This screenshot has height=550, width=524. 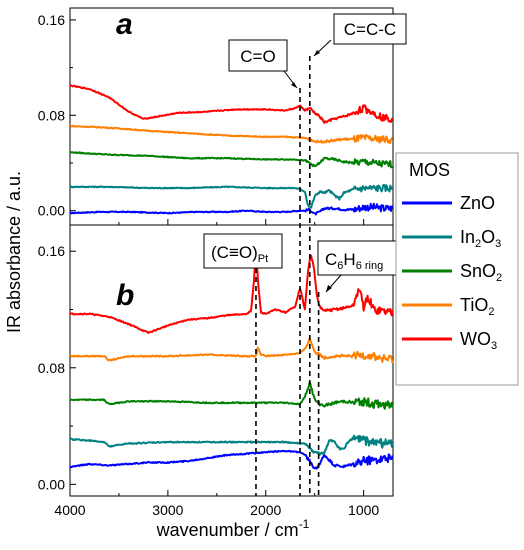 What do you see at coordinates (14, 252) in the screenshot?
I see `y-axis-title: IR absorbance / a.u.` at bounding box center [14, 252].